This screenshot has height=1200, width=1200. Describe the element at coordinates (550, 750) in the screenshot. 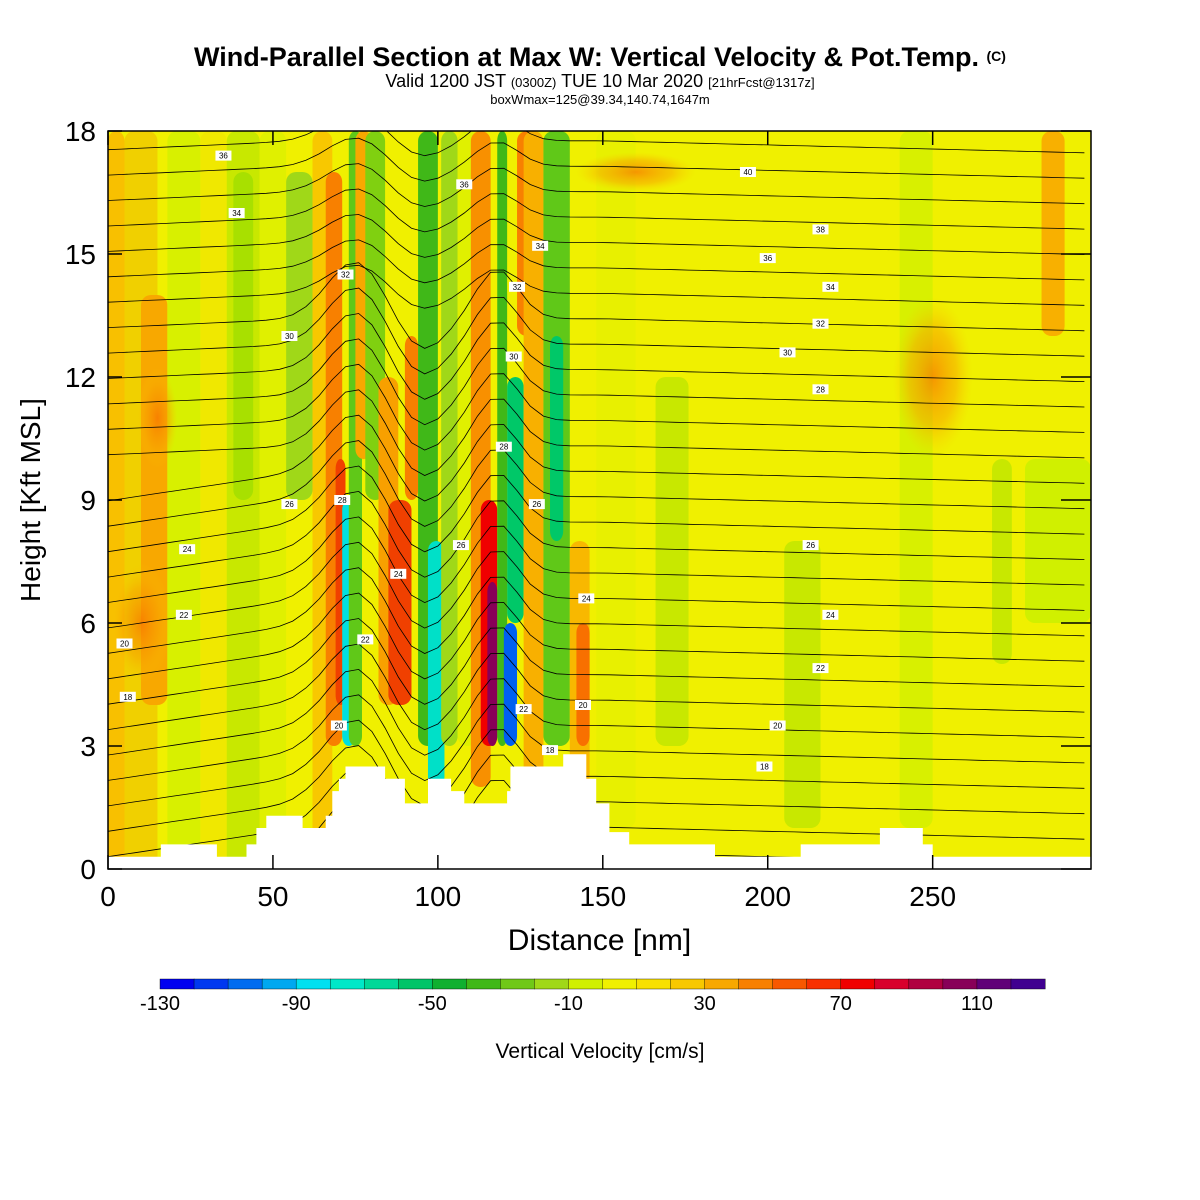

I see `contour-label: 18` at that location.